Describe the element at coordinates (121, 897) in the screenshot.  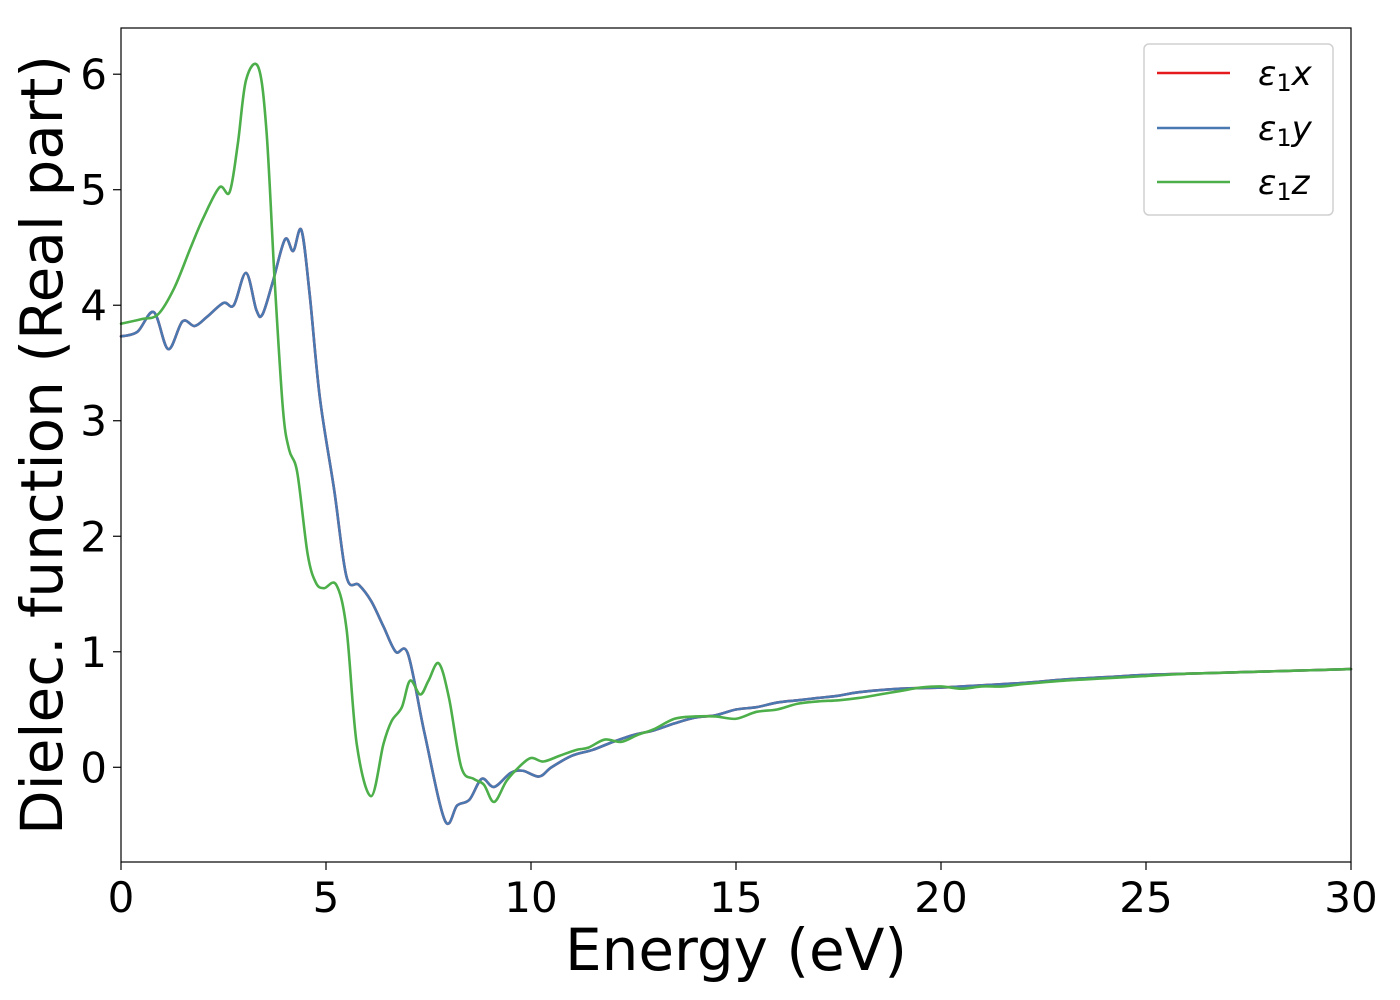
I see `x-tick-label: 0` at that location.